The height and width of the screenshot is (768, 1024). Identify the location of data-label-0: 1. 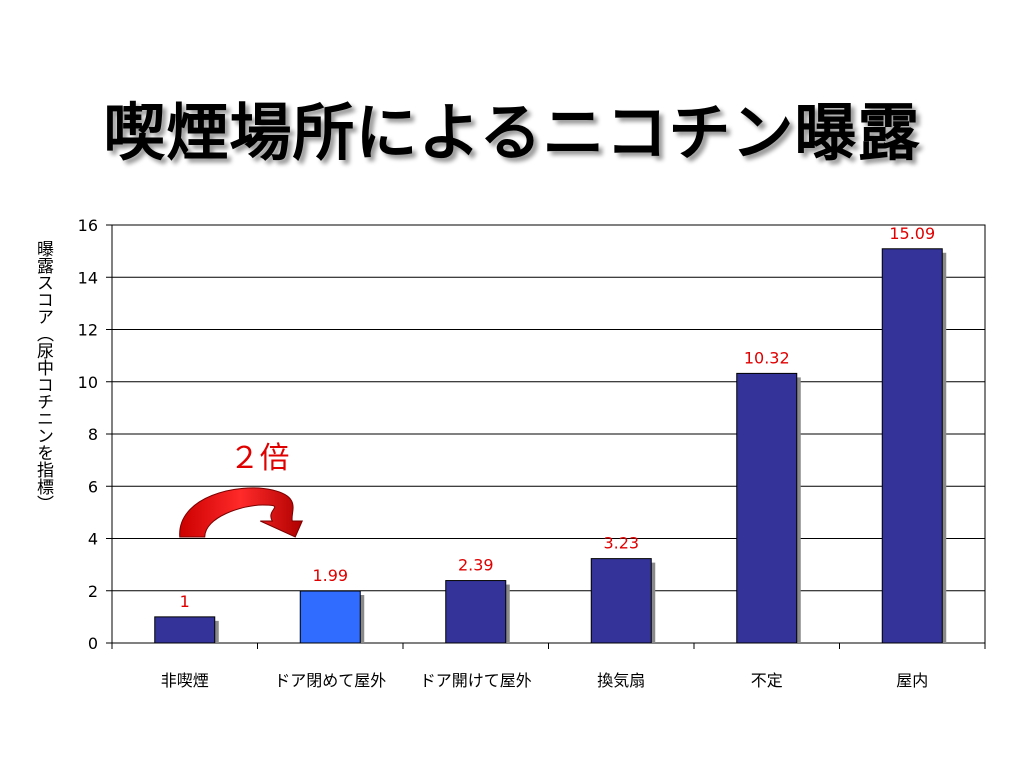
(185, 601).